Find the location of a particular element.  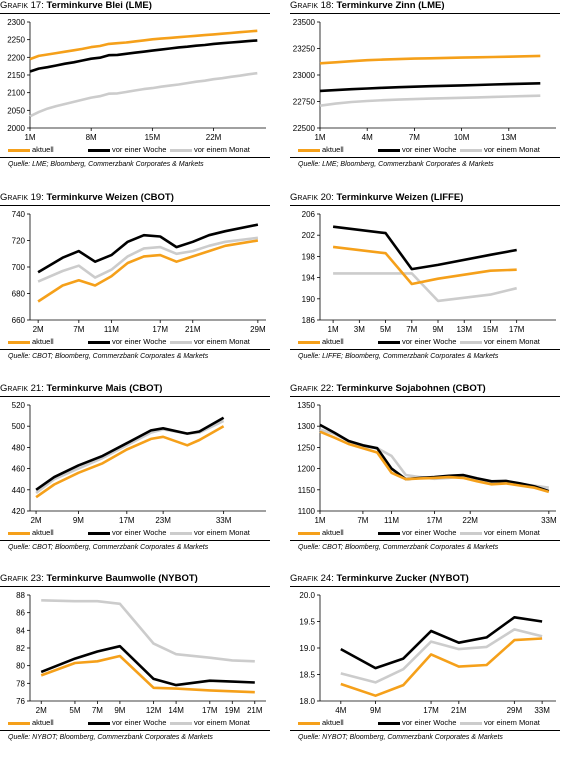

x-tick-label: 5M is located at coordinates (385, 329).